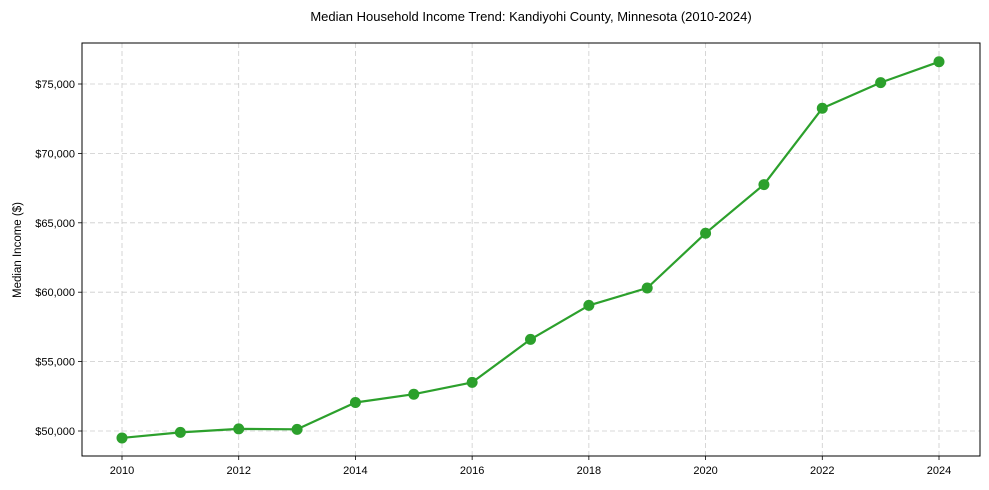  What do you see at coordinates (589, 471) in the screenshot?
I see `x-tick-label: 2018` at bounding box center [589, 471].